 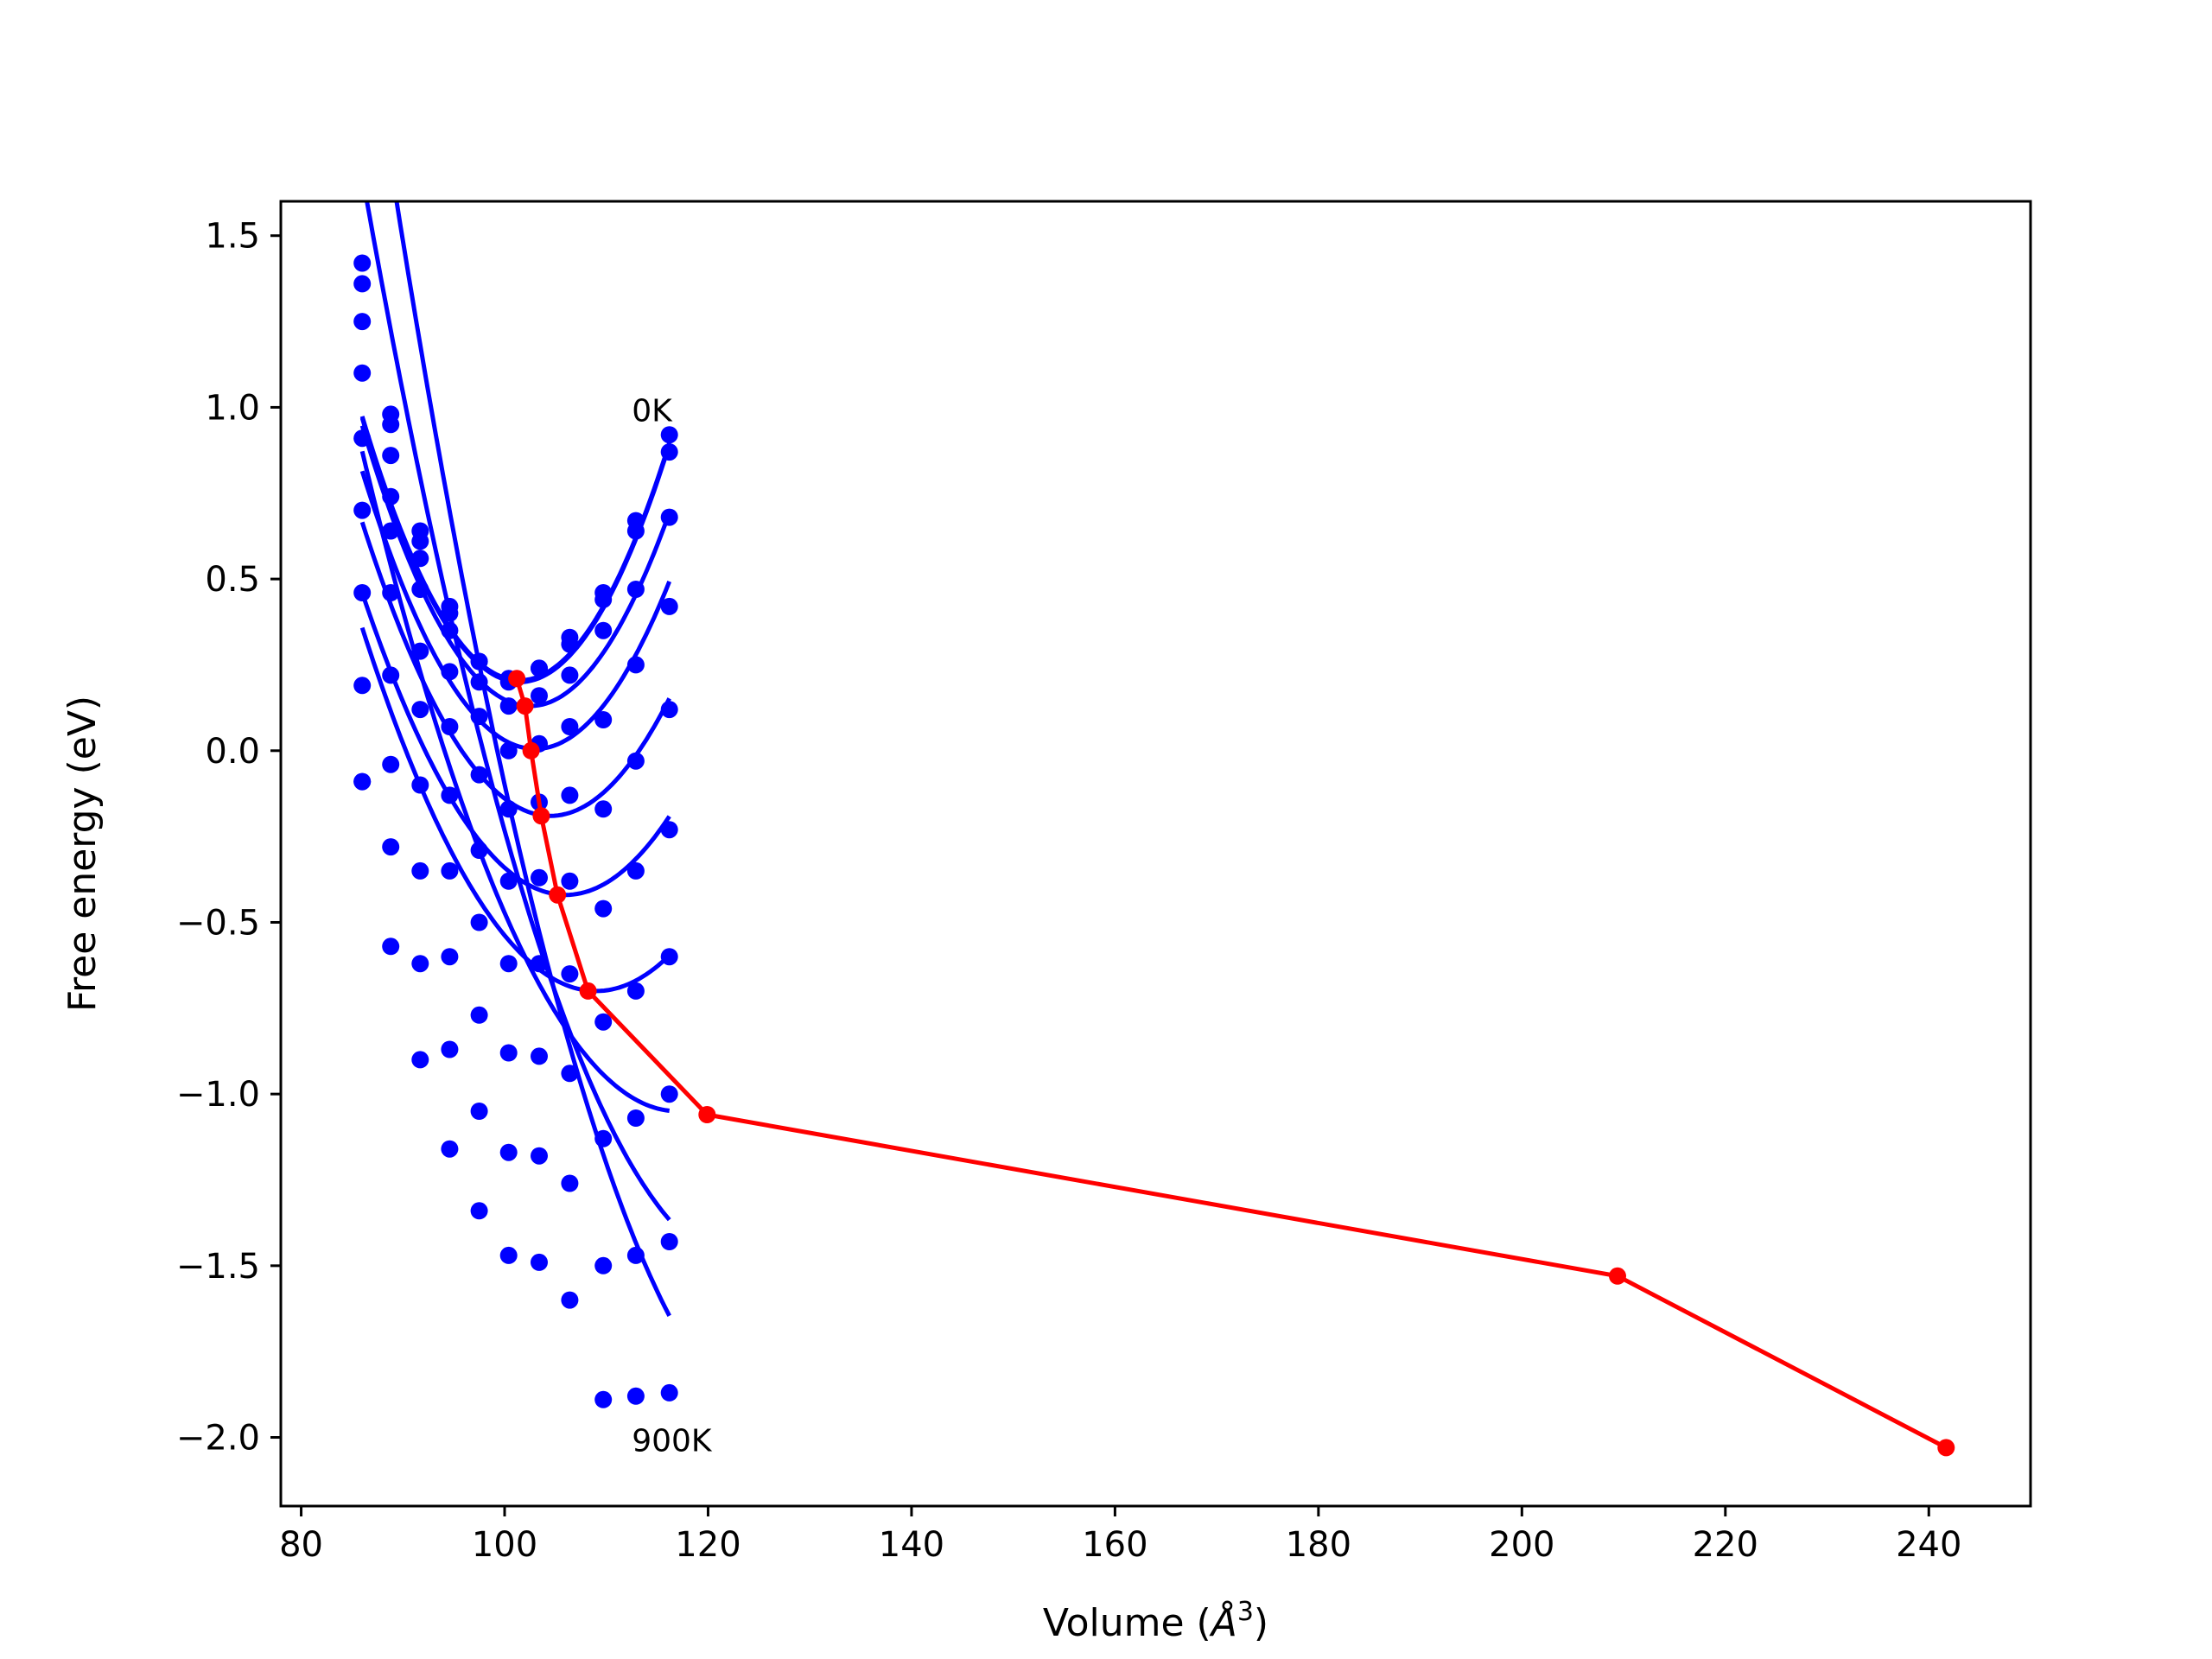 What do you see at coordinates (391, 947) in the screenshot?
I see `data-point-s9-p1` at bounding box center [391, 947].